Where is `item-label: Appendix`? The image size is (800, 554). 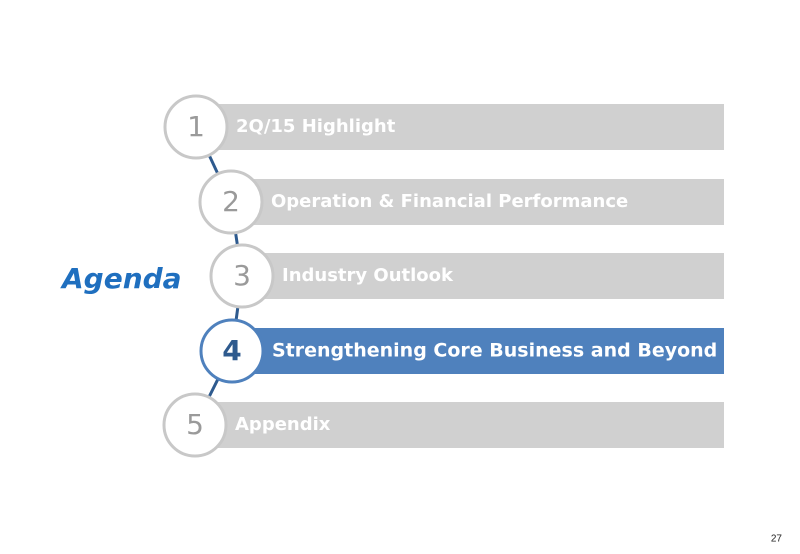 item-label: Appendix is located at coordinates (283, 424).